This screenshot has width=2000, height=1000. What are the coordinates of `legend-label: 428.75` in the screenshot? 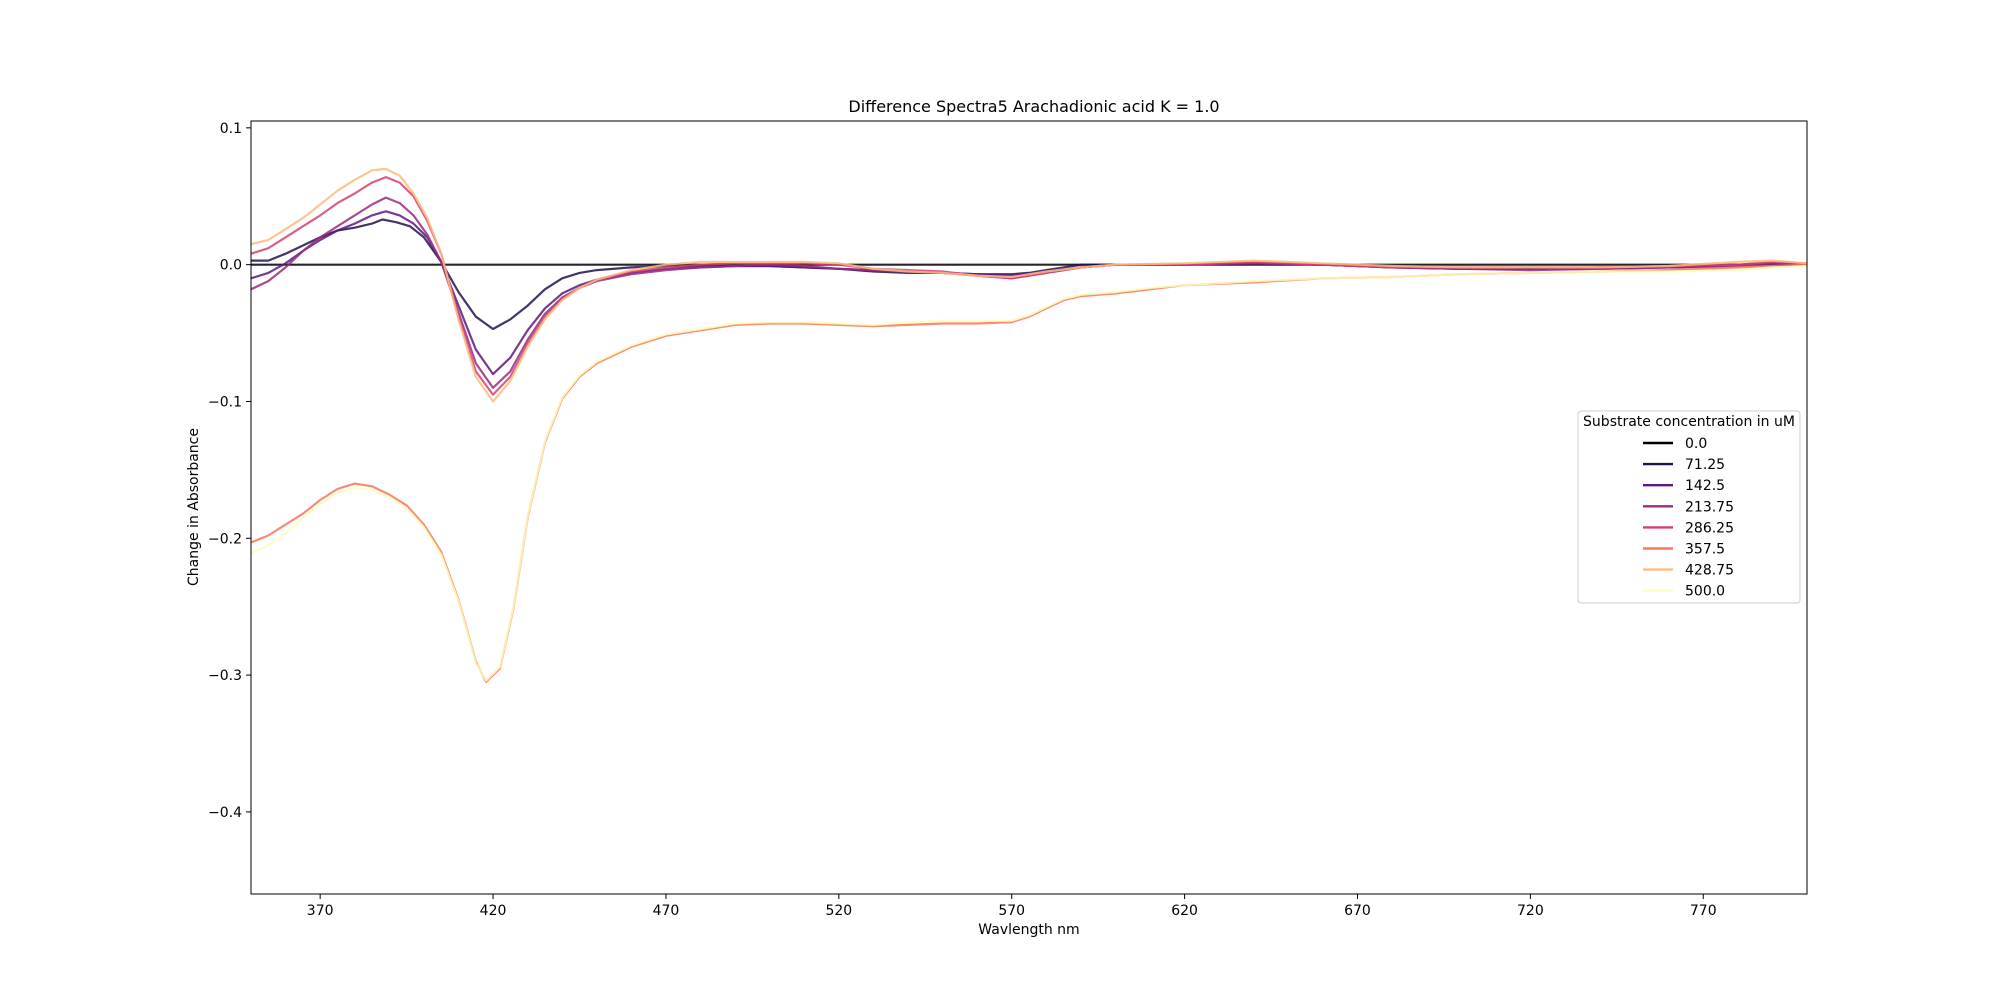 It's located at (1709, 571).